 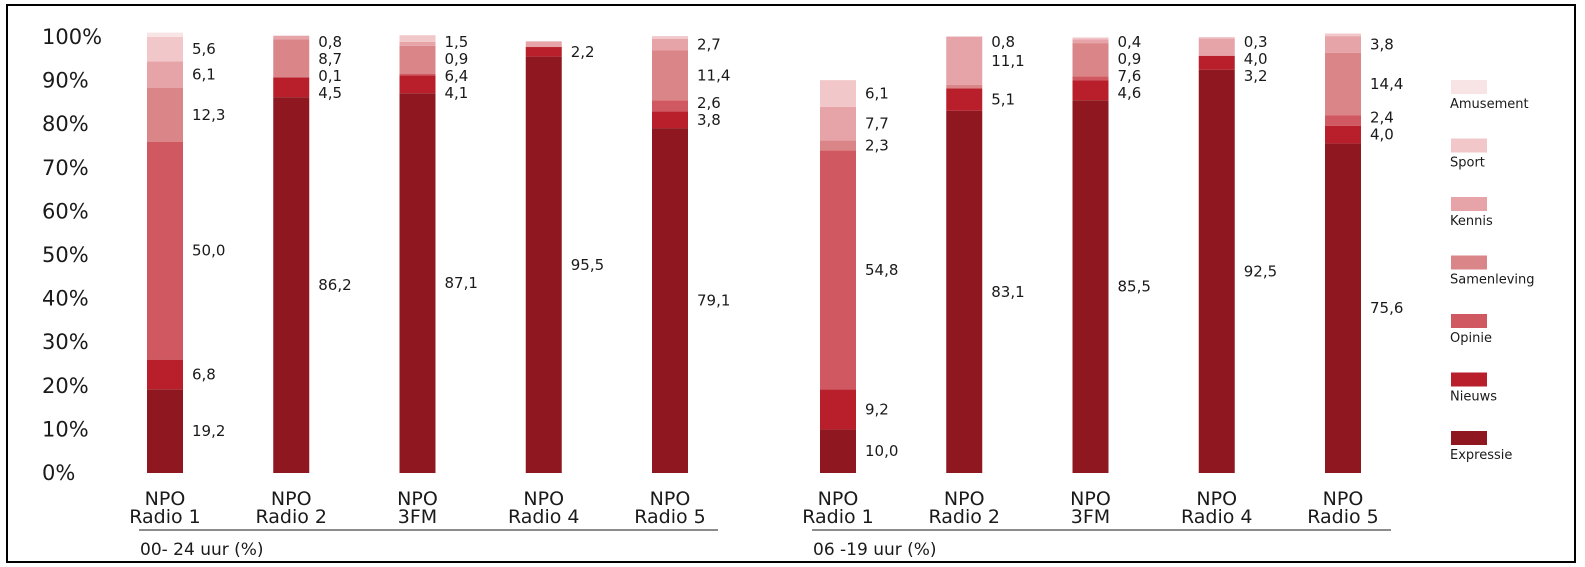 I want to click on data-label: 6,8, so click(x=204, y=374).